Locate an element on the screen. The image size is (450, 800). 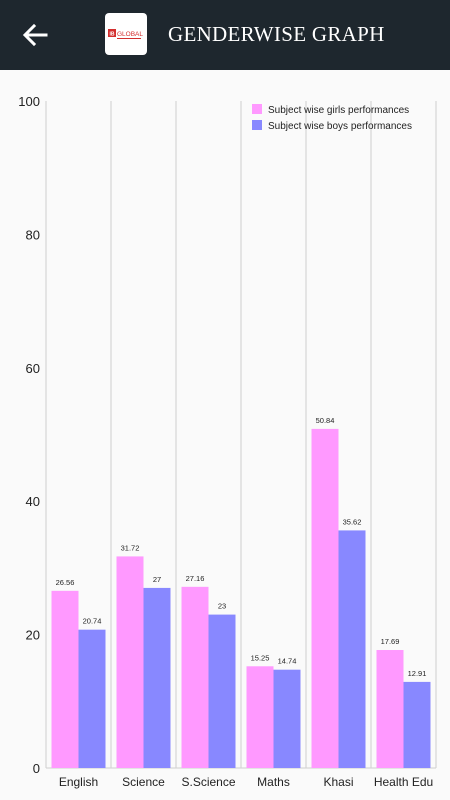
legend-label: Subject wise boys performances is located at coordinates (340, 126).